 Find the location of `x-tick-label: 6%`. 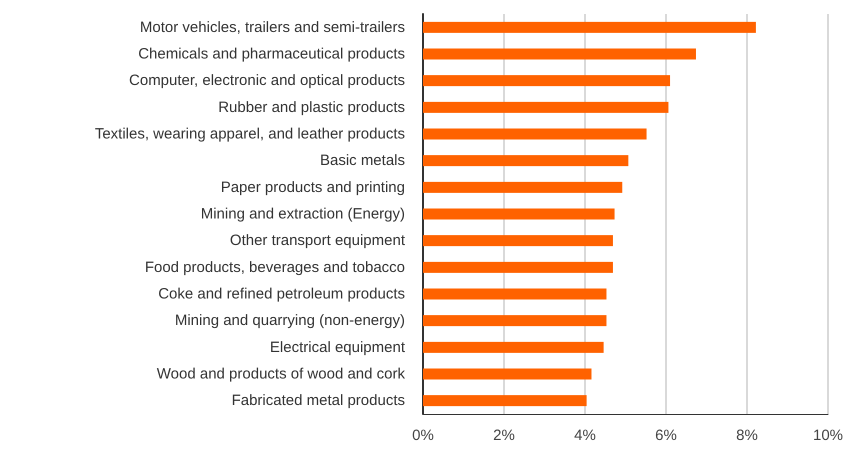

x-tick-label: 6% is located at coordinates (666, 435).